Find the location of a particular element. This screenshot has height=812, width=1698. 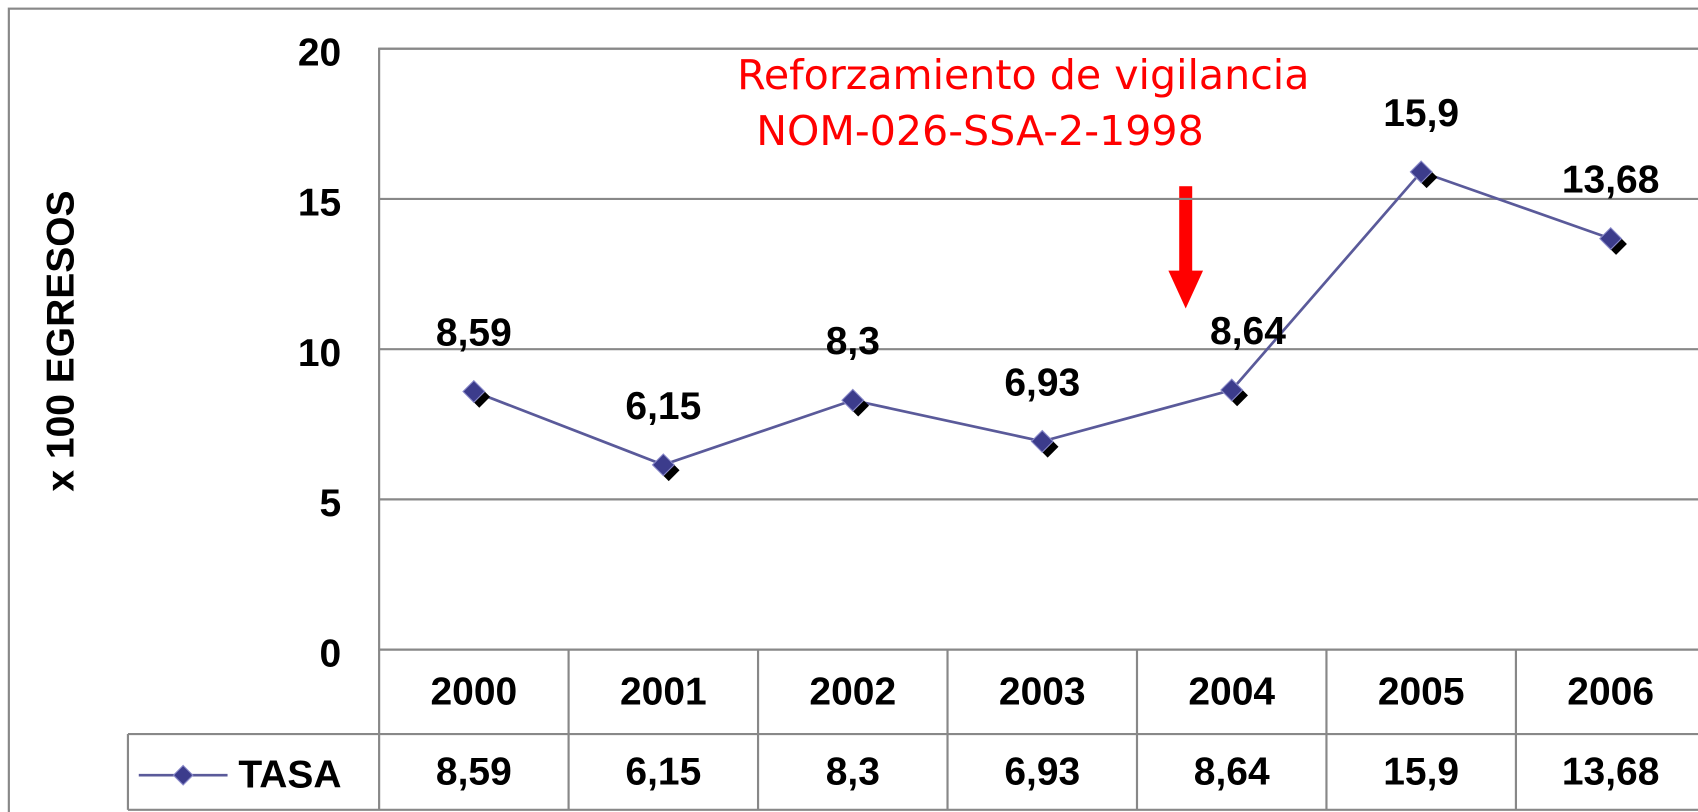

table-value: 8,64 is located at coordinates (1232, 771).